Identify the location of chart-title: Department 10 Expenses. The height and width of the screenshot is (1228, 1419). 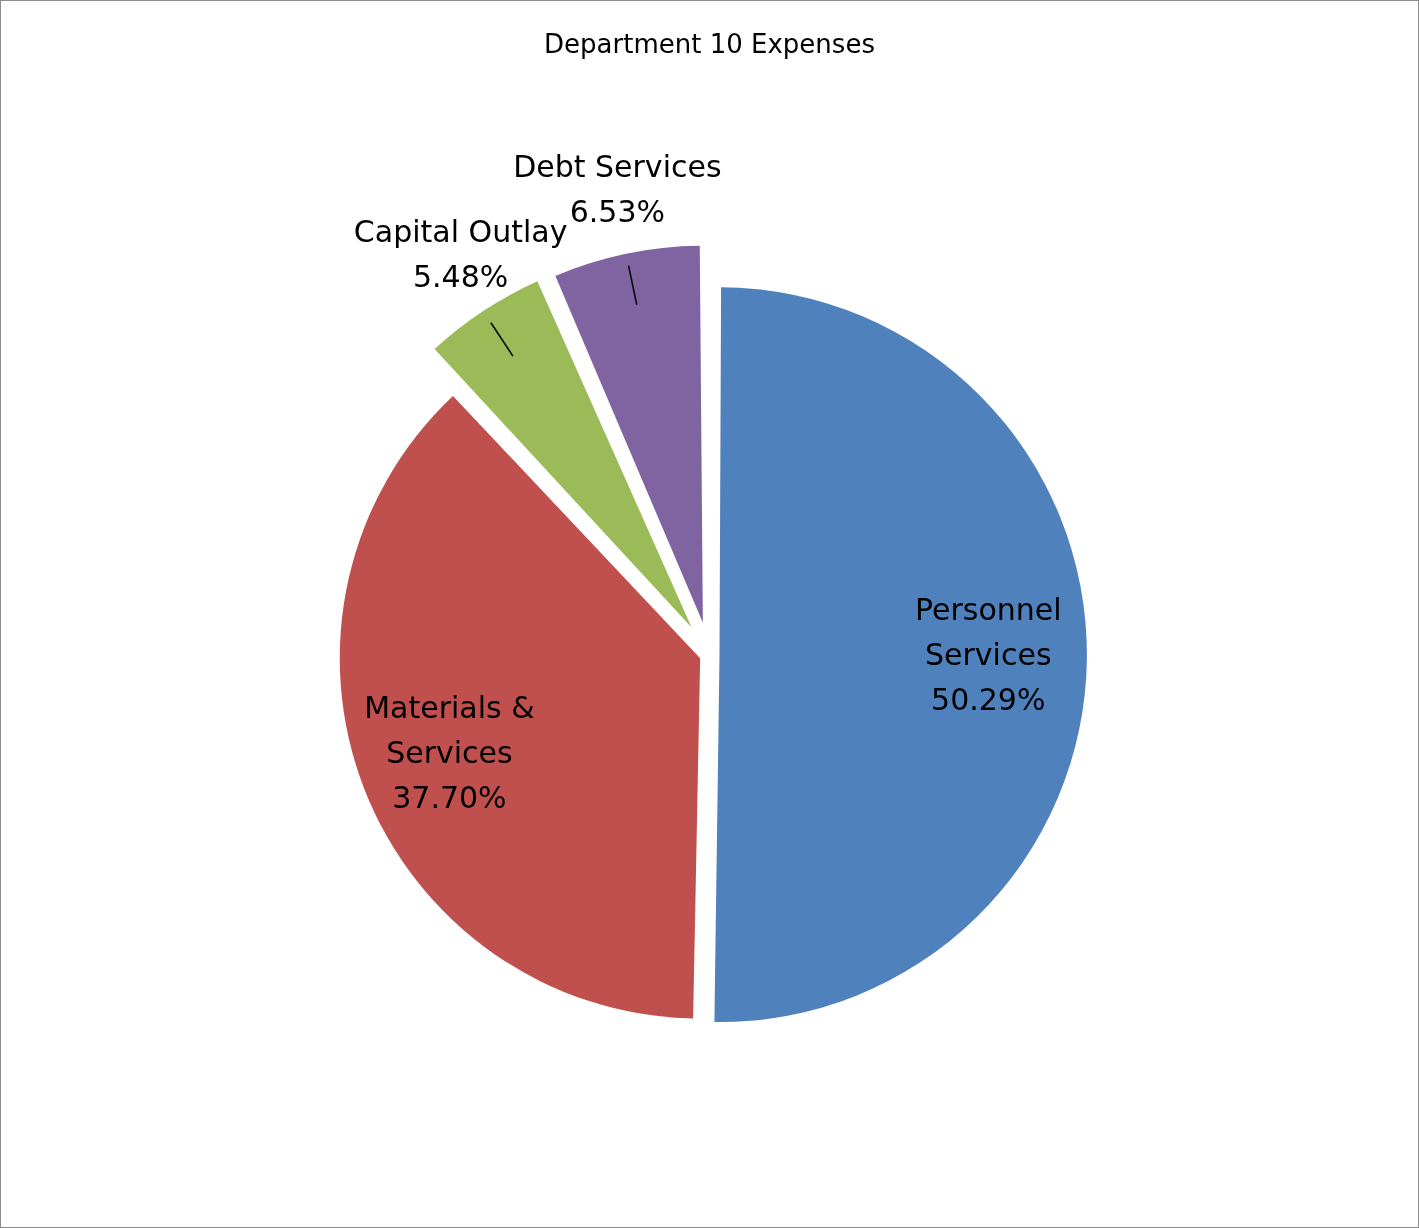
(709, 44).